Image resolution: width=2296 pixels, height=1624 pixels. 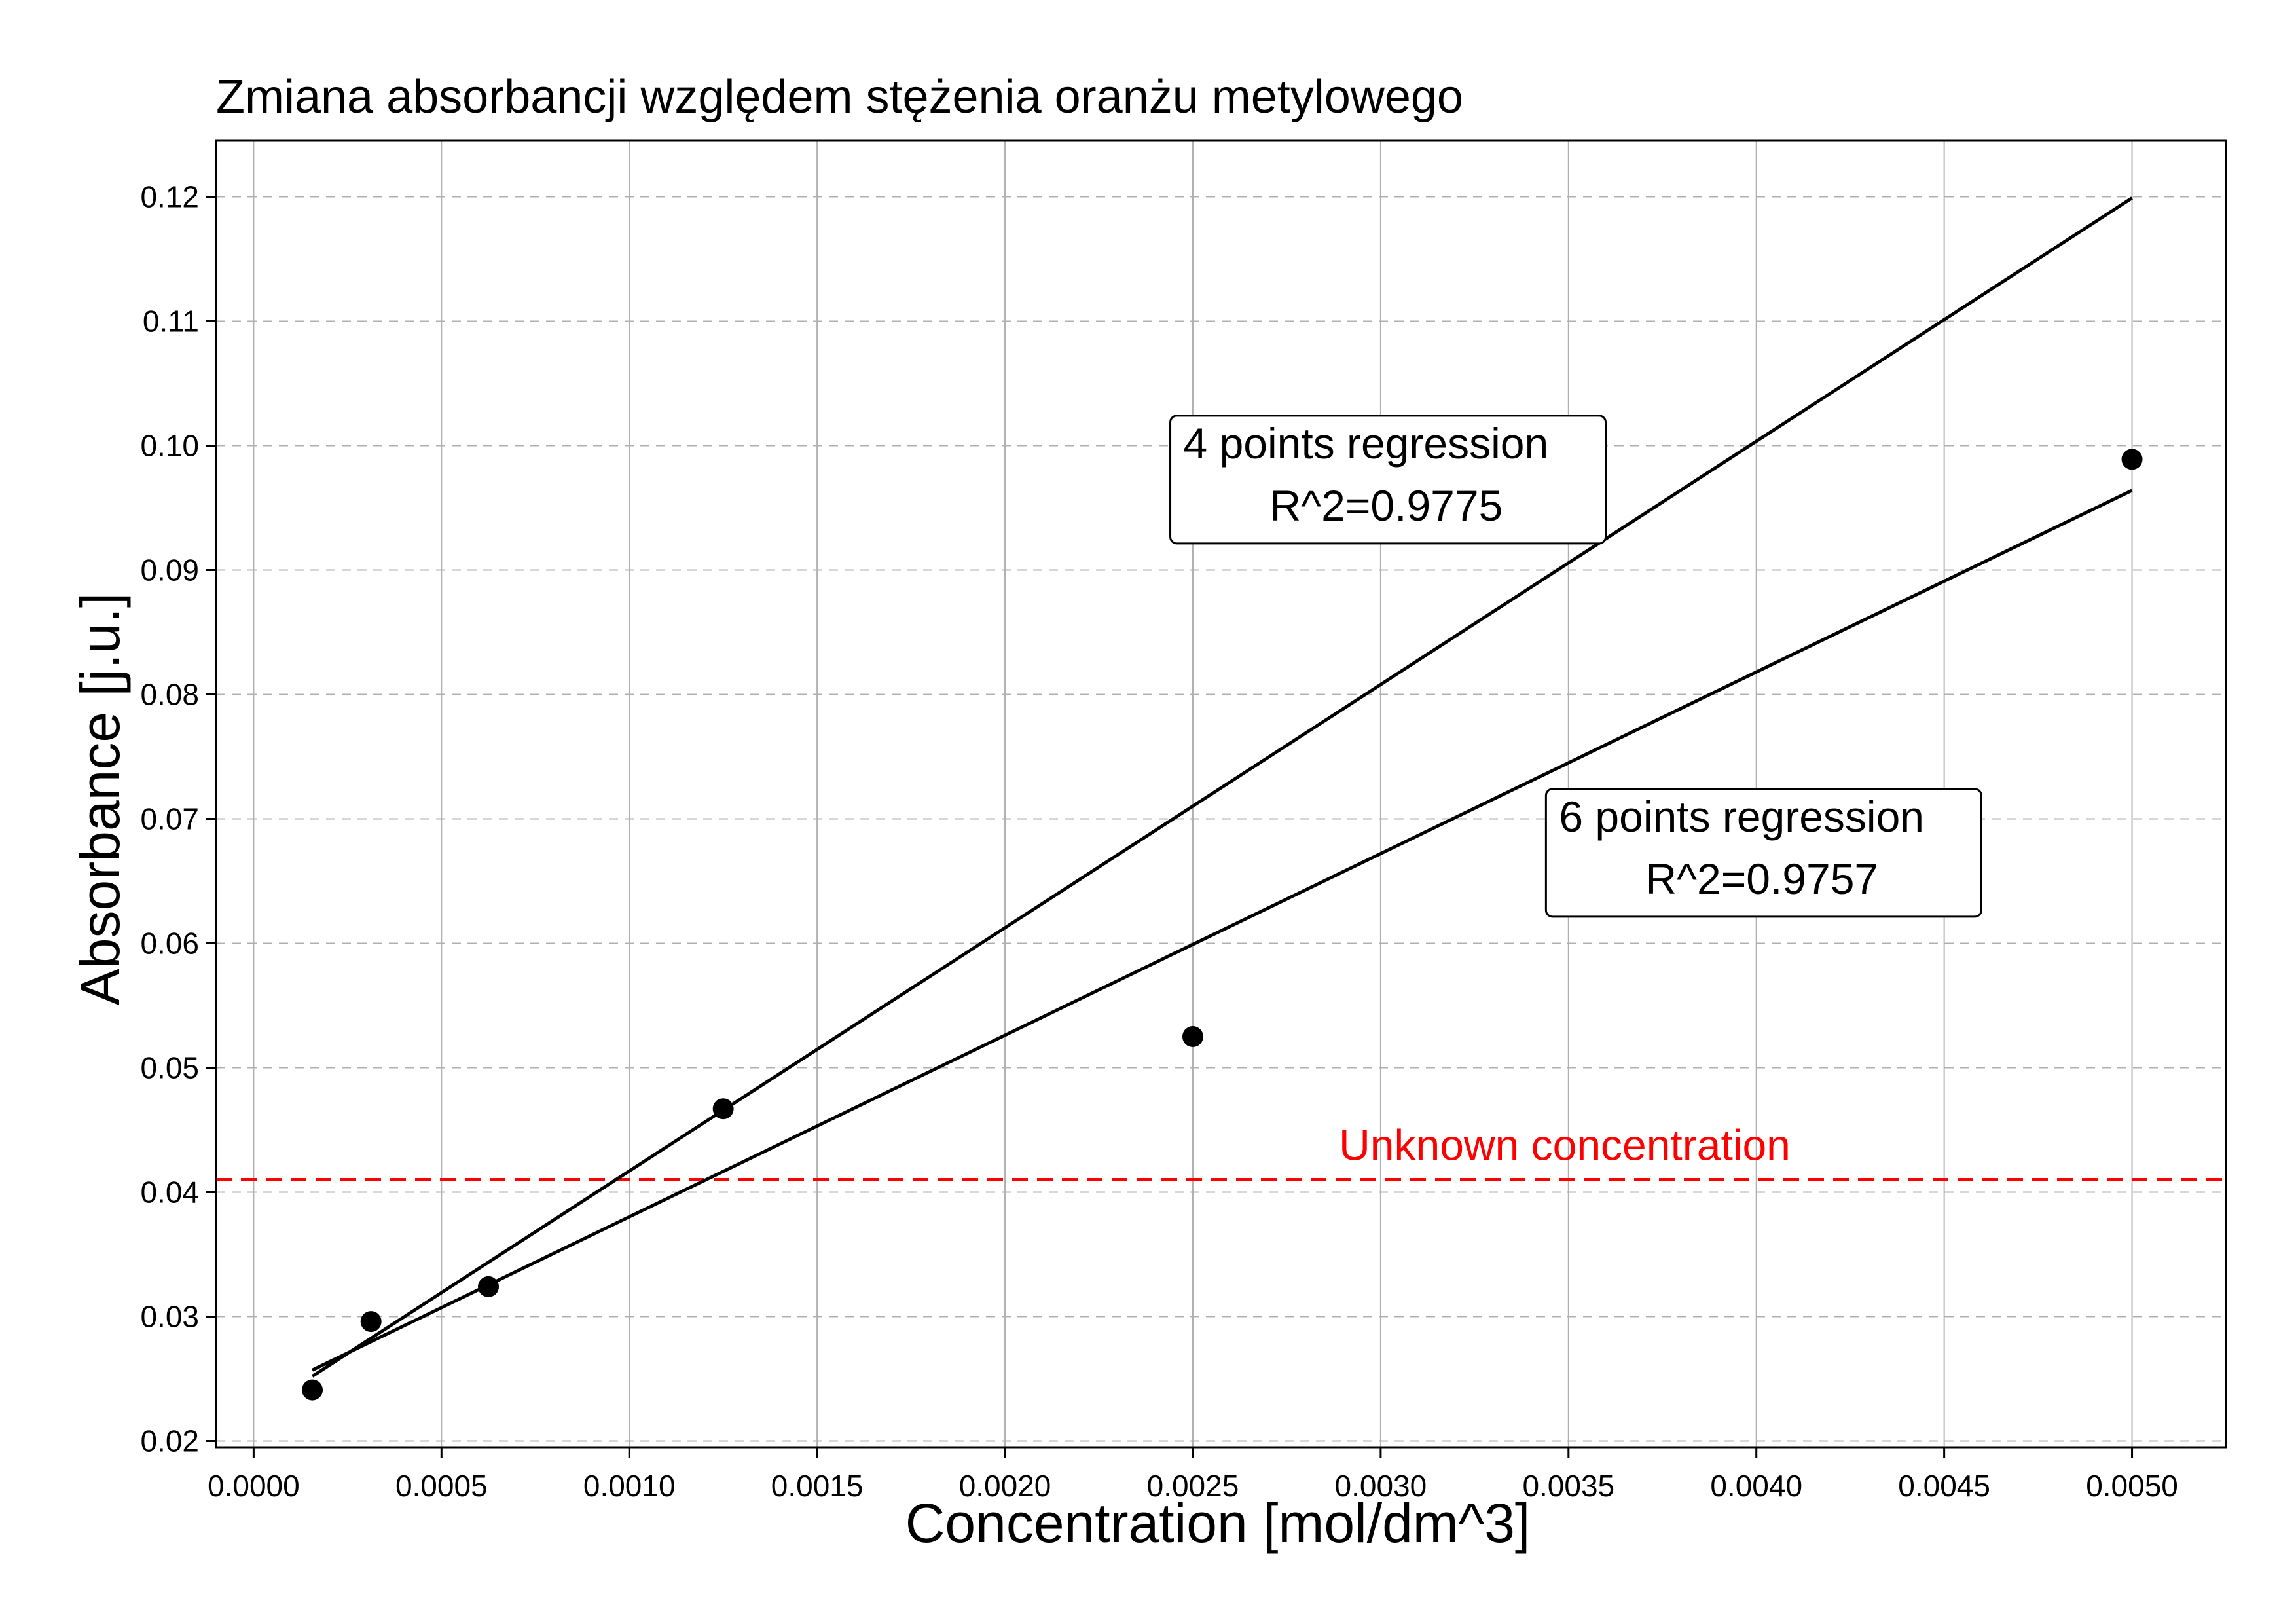 I want to click on y-tick-label: 0.05, so click(x=169, y=1068).